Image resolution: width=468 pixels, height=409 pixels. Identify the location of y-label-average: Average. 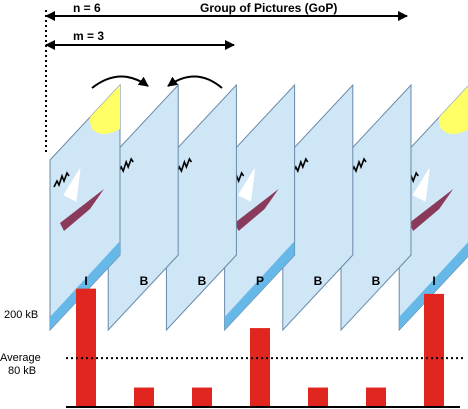
(20, 358).